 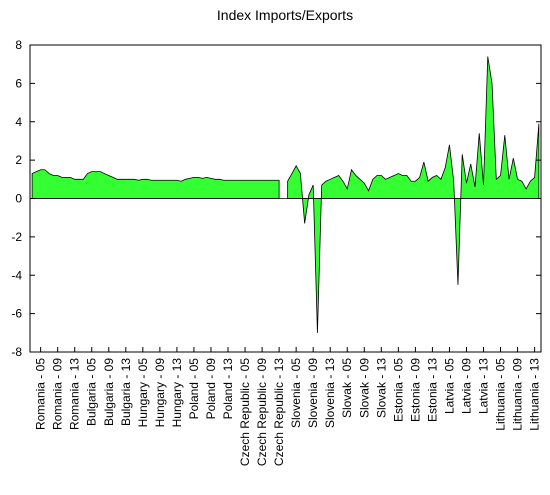 I want to click on x-tick-label: Poland - 13, so click(x=228, y=389).